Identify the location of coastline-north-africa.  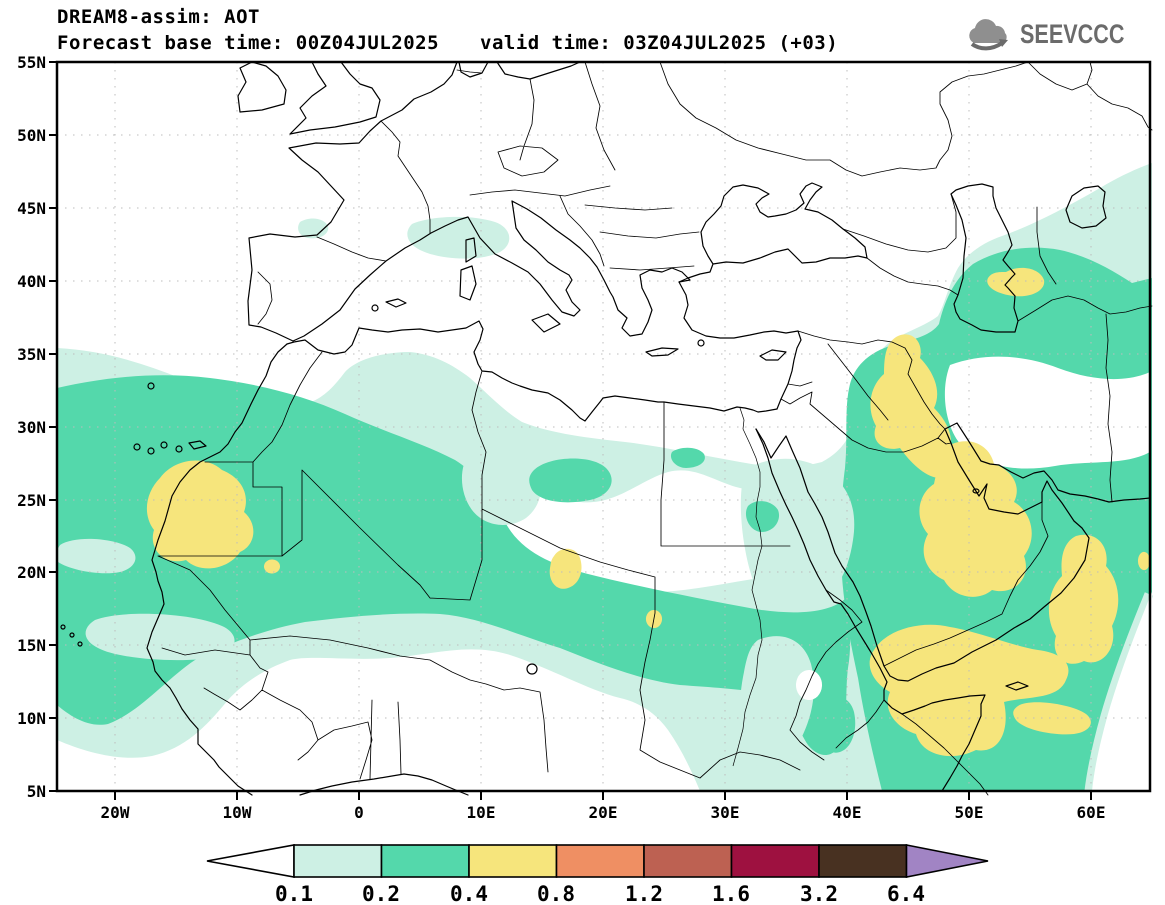
(532, 371).